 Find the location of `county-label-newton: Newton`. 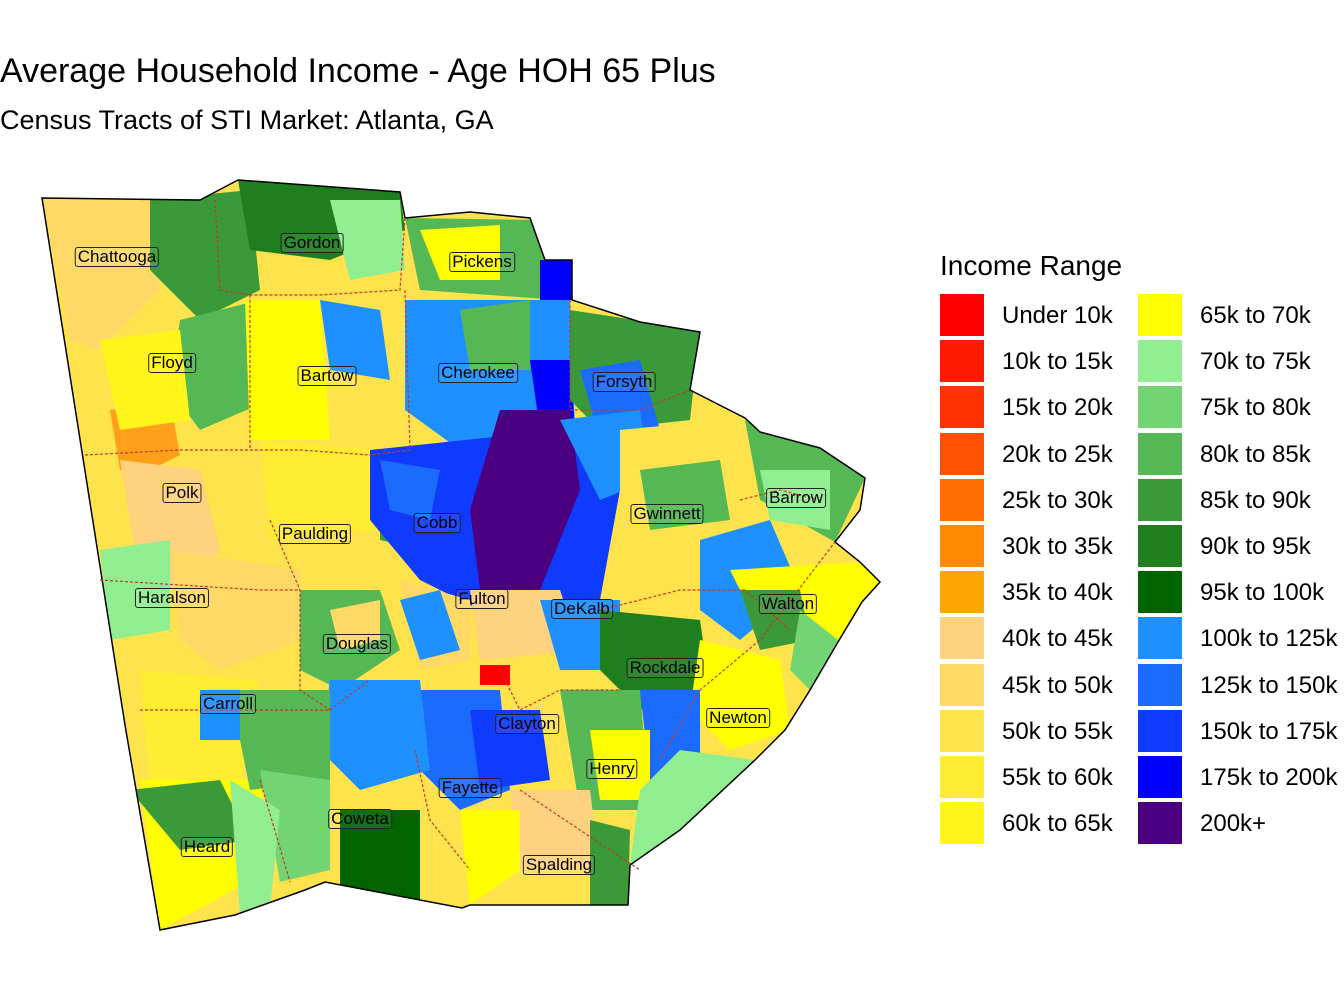

county-label-newton: Newton is located at coordinates (738, 718).